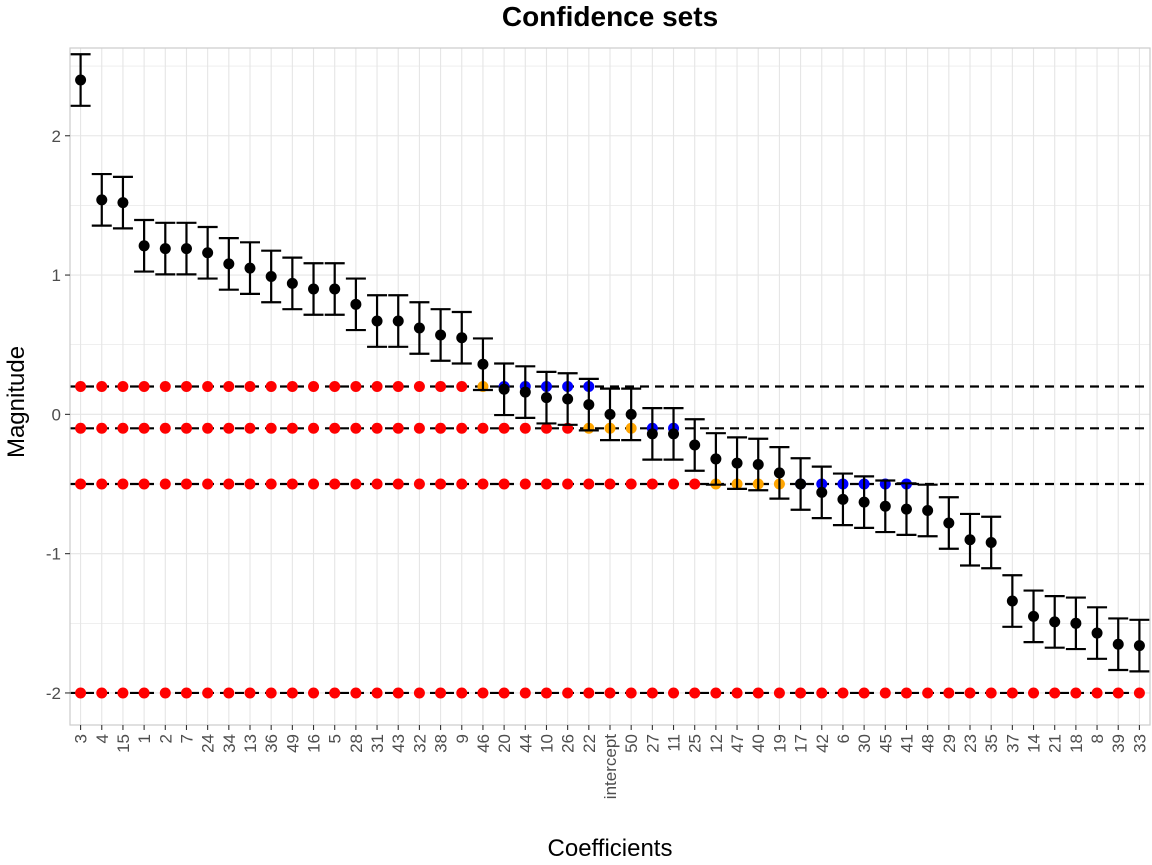 This screenshot has height=865, width=1152. What do you see at coordinates (589, 743) in the screenshot?
I see `x-tick-label: 22` at bounding box center [589, 743].